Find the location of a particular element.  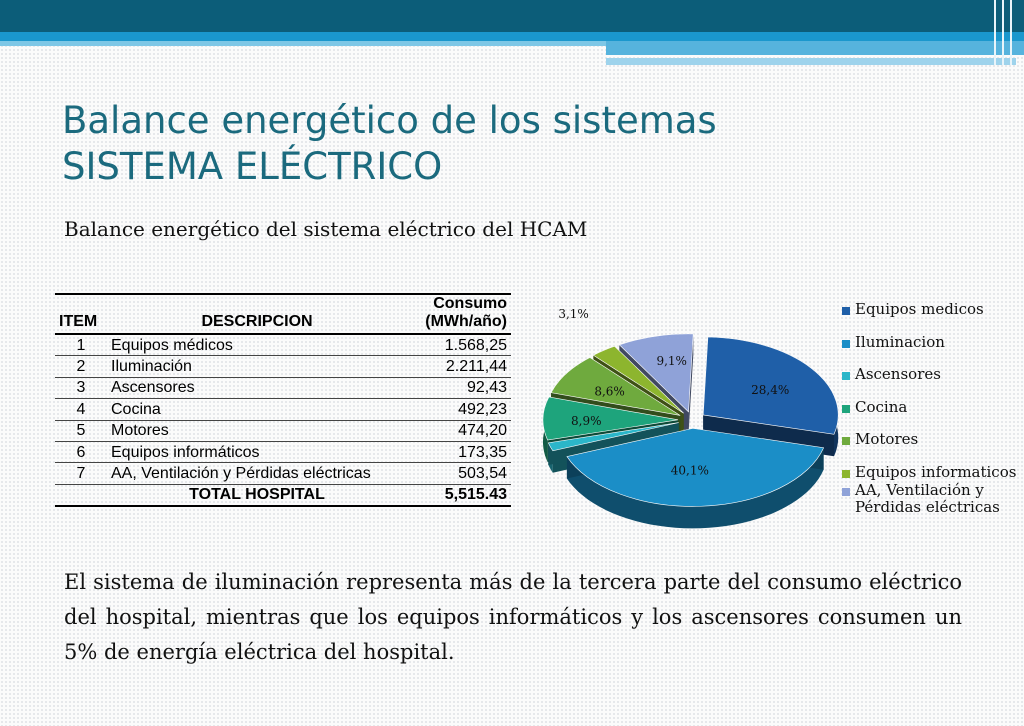

table-row: 5 Motores 474,20 is located at coordinates (283, 431).